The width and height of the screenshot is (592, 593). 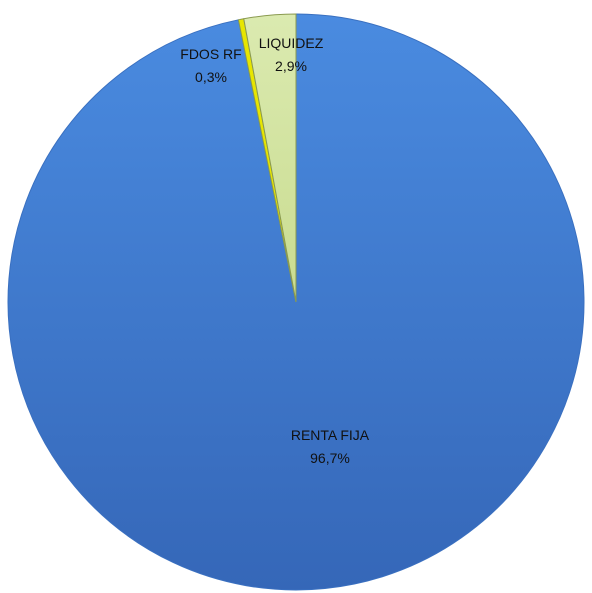 What do you see at coordinates (330, 435) in the screenshot?
I see `slice-label-renta-fija: RENTA FIJA` at bounding box center [330, 435].